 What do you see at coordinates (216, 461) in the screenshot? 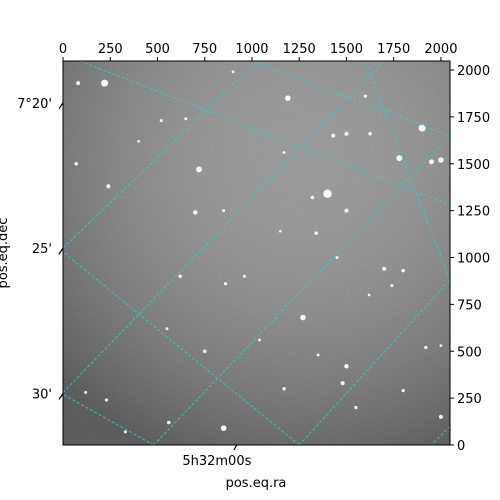
I see `ra-tick-label: 5h32m00s` at bounding box center [216, 461].